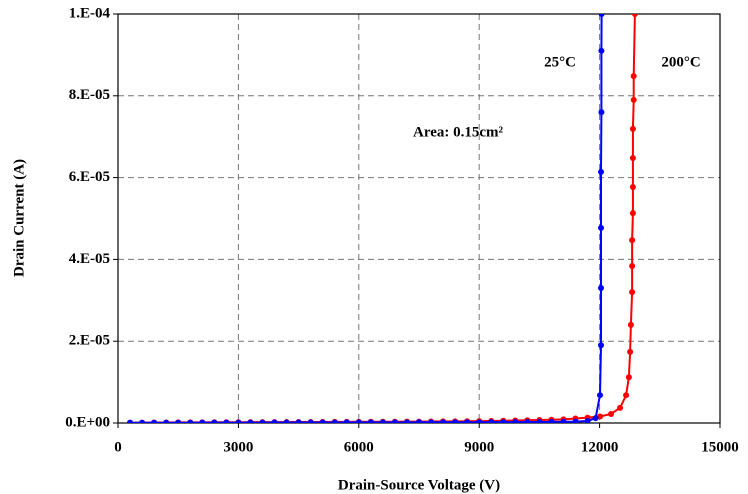 The image size is (748, 494). Describe the element at coordinates (89, 259) in the screenshot. I see `y-tick-label: 4.E-05` at that location.